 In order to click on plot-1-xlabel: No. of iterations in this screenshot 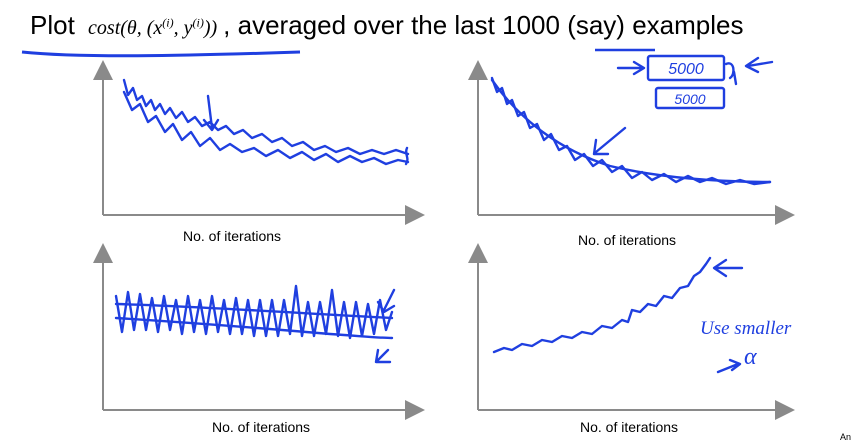, I will do `click(232, 236)`.